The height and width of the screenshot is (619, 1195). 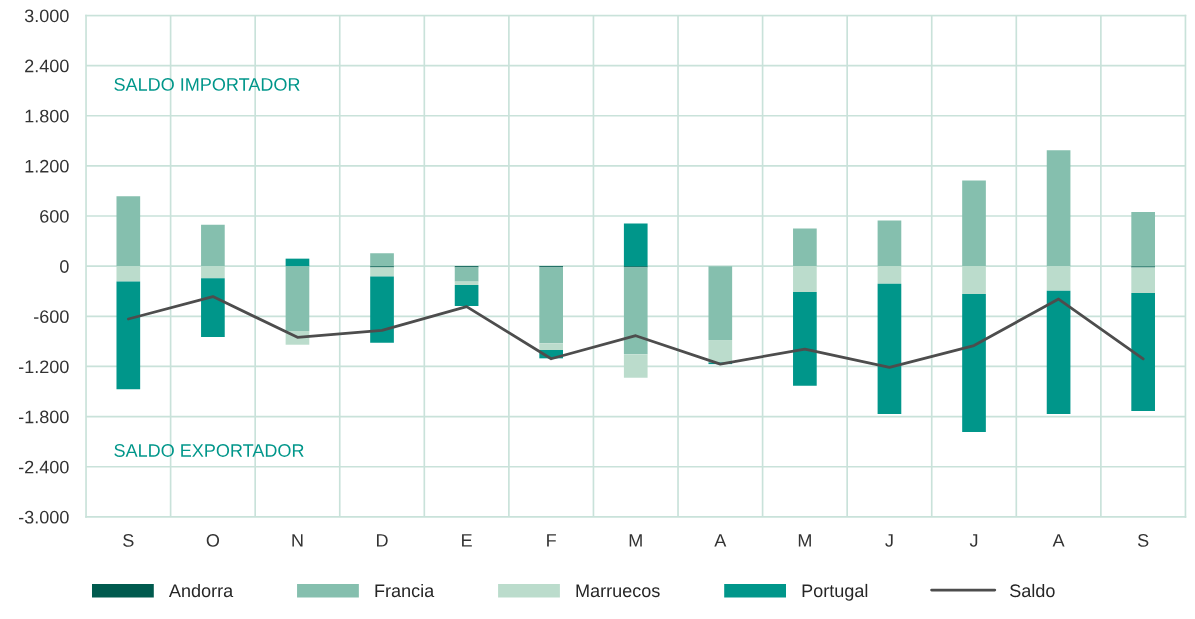 What do you see at coordinates (297, 540) in the screenshot?
I see `x-tick-label: N` at bounding box center [297, 540].